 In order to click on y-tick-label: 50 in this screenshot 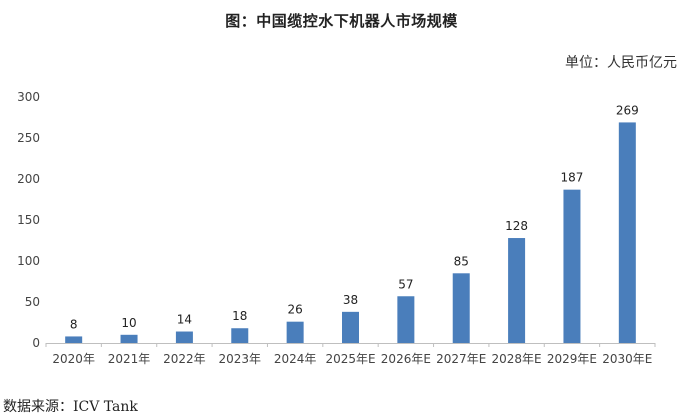, I will do `click(32, 302)`.